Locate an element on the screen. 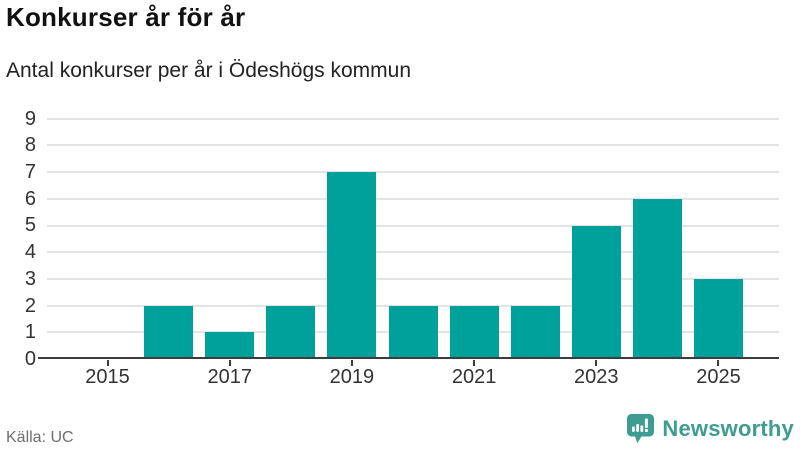  bar-2016 is located at coordinates (169, 332).